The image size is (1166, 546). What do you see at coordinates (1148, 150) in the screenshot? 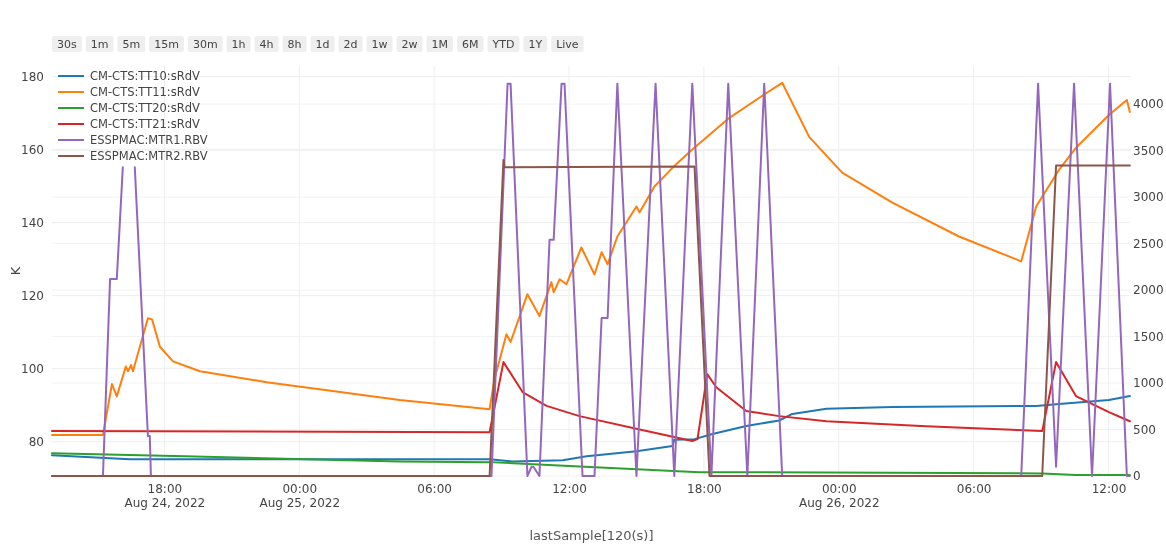
I see `y2-tick-label: 3500` at bounding box center [1148, 150].